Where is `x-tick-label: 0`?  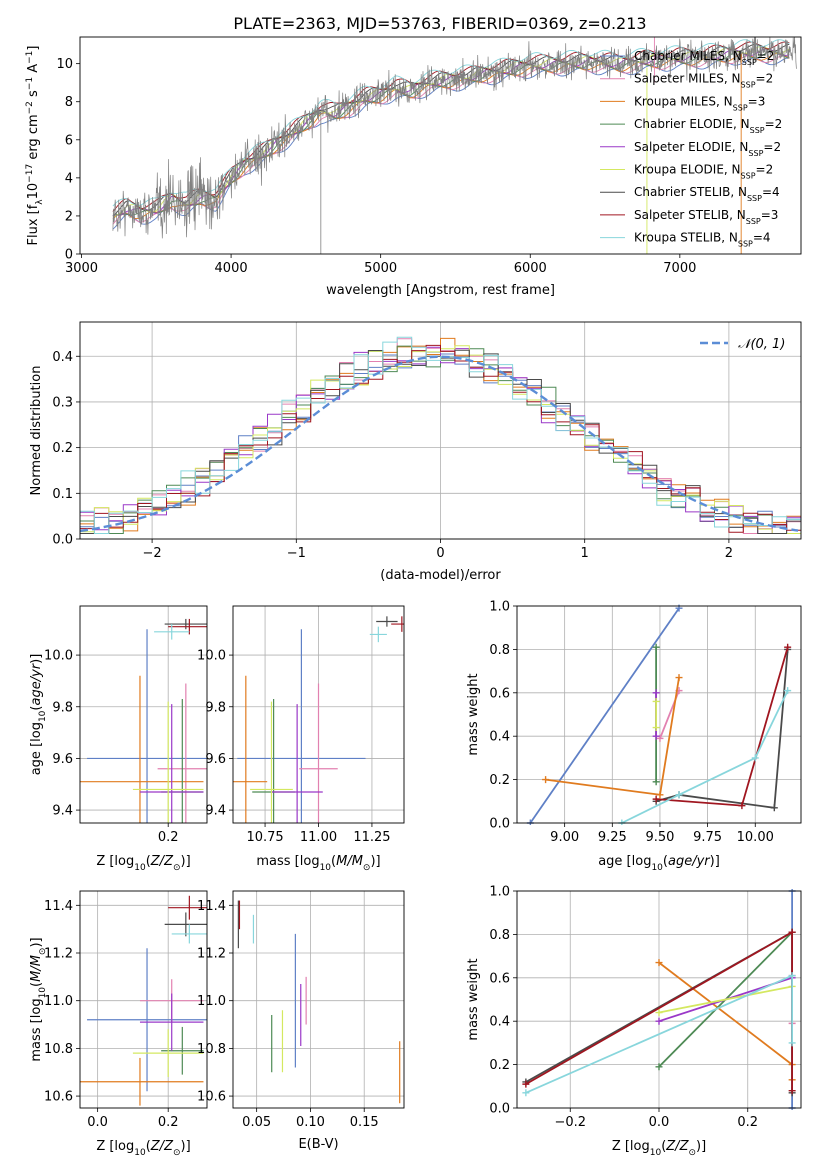 x-tick-label: 0 is located at coordinates (440, 553).